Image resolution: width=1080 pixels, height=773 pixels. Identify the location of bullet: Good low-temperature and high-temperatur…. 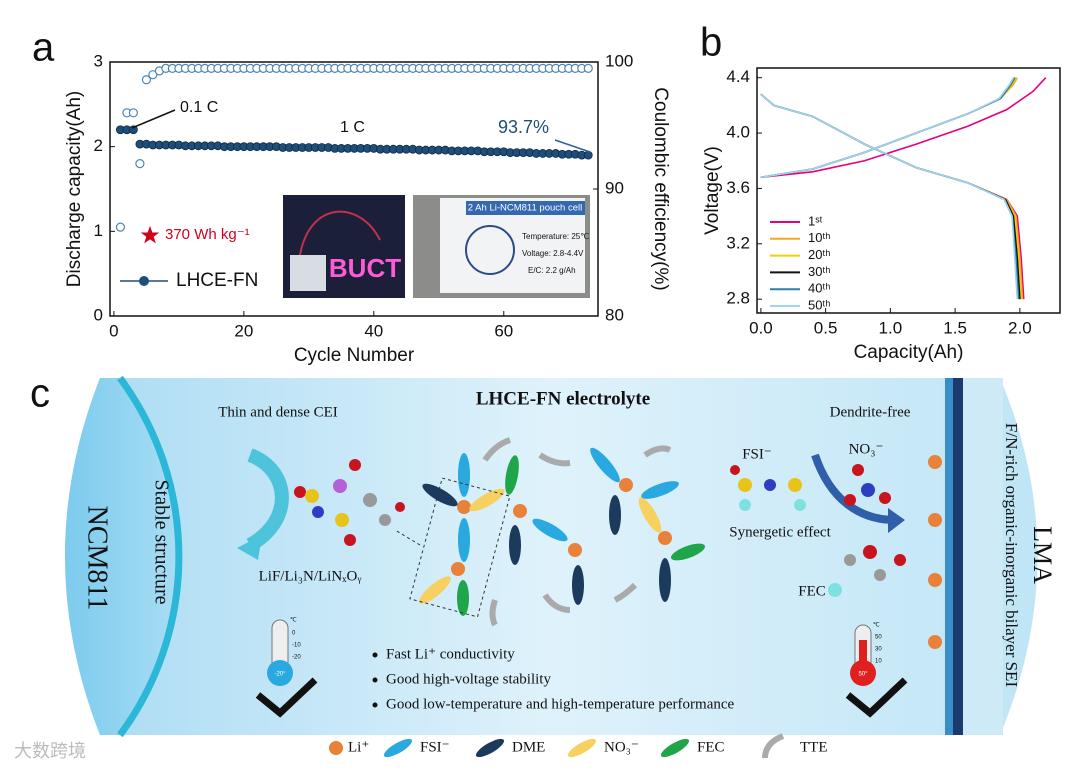
(560, 704).